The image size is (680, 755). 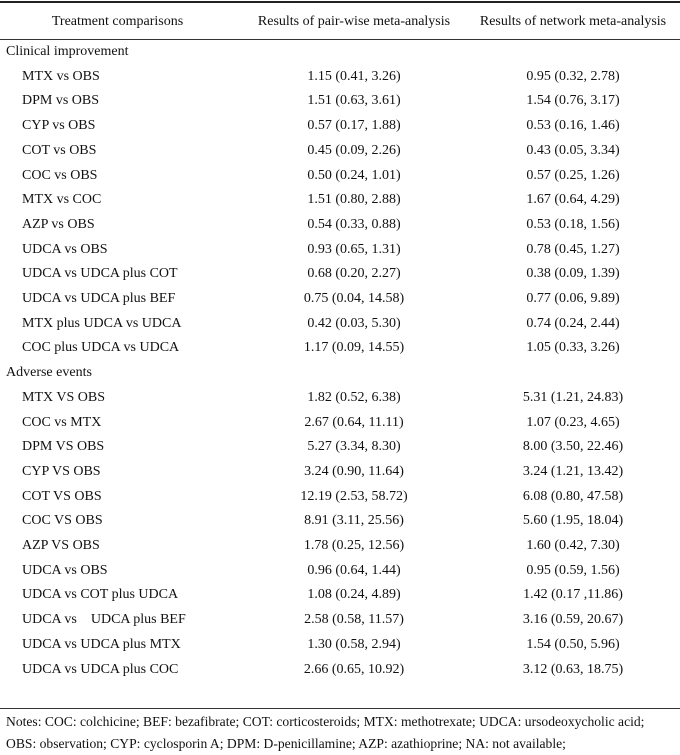 I want to click on network-result-cell: 1.07 (0.23, 4.65), so click(x=573, y=422).